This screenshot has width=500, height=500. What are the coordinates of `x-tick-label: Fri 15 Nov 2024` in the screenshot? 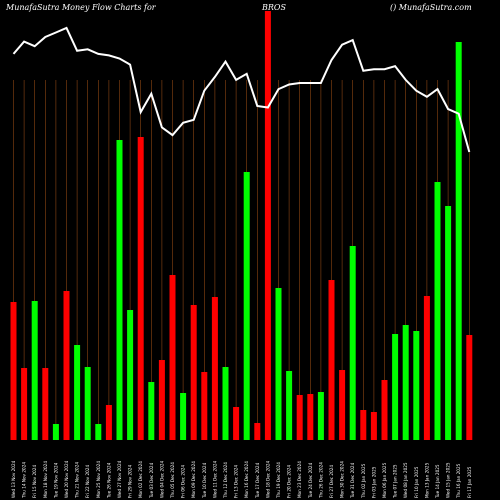 It's located at (34, 481).